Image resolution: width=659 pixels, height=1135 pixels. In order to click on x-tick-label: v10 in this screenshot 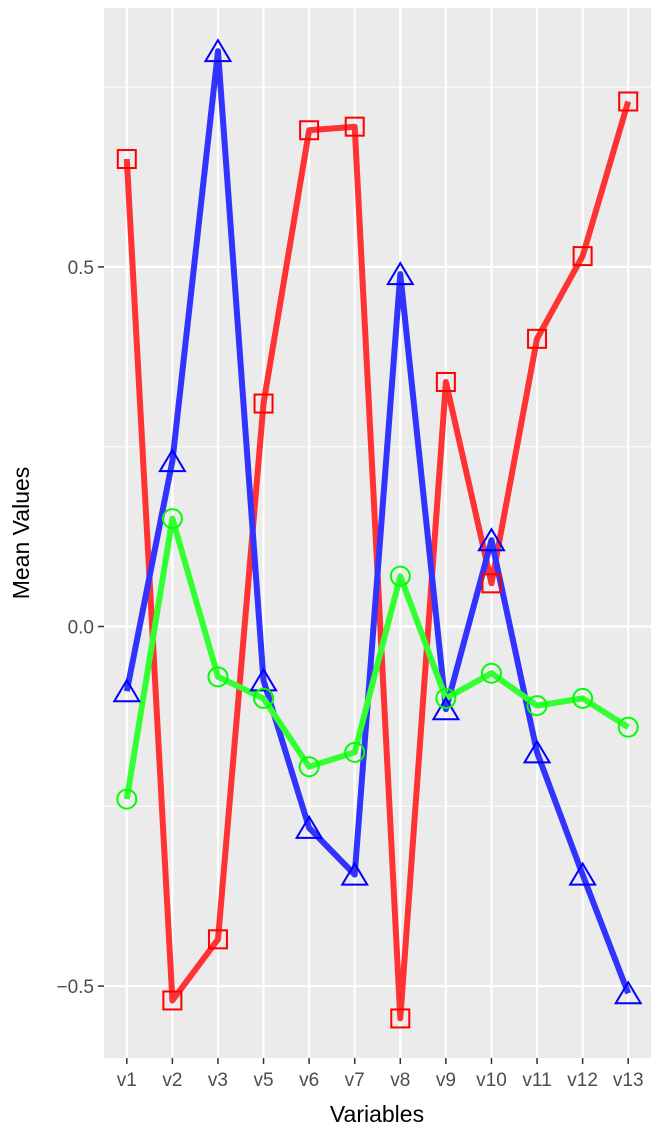, I will do `click(491, 1080)`.